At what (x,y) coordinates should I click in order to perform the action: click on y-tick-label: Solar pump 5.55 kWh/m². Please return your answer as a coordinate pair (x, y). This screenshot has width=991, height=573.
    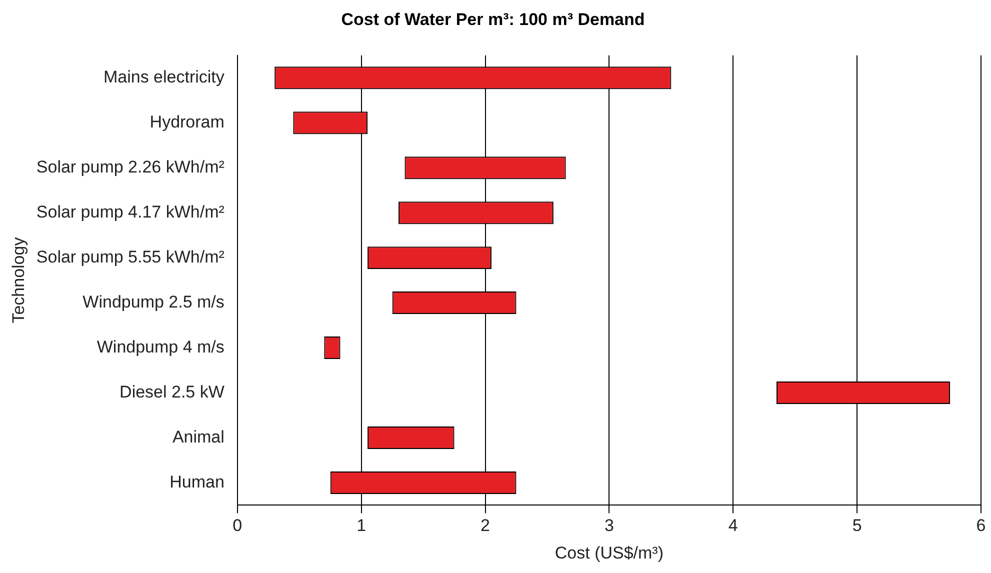
    Looking at the image, I should click on (130, 256).